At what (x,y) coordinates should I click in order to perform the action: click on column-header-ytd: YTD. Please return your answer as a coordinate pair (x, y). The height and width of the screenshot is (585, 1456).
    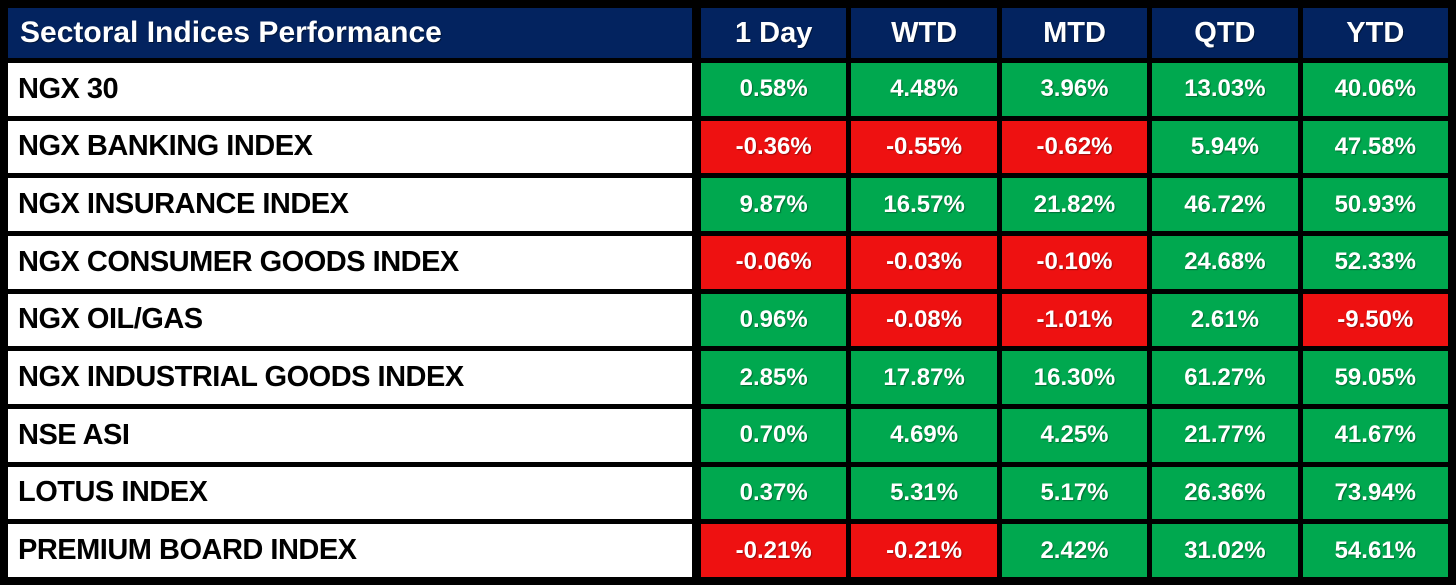
    Looking at the image, I should click on (1375, 33).